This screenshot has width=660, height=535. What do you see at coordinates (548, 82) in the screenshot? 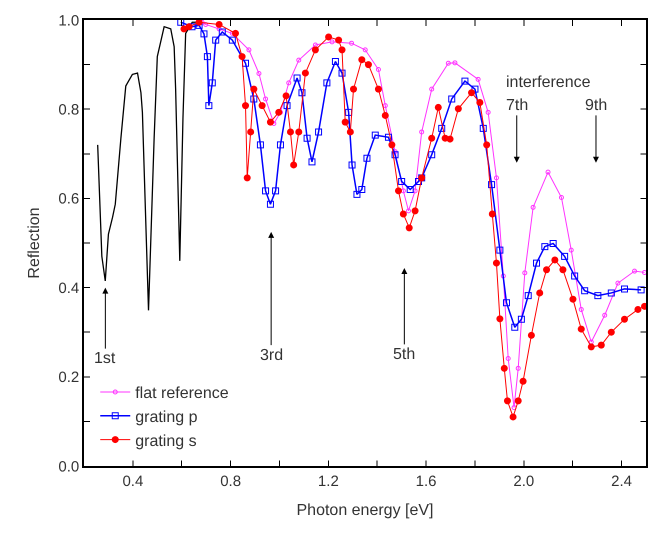
I see `annotation: interference` at bounding box center [548, 82].